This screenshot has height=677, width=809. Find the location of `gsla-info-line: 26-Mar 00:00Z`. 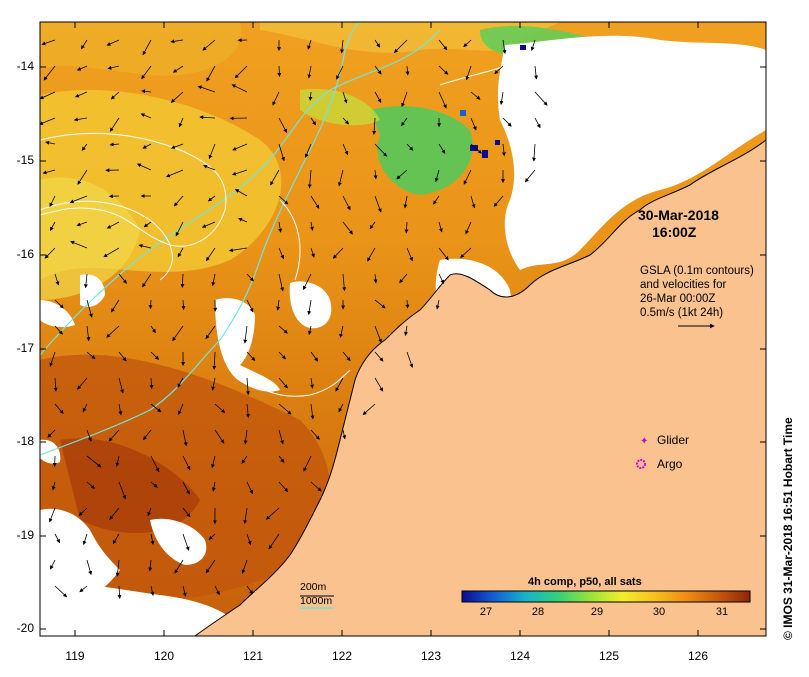

gsla-info-line: 26-Mar 00:00Z is located at coordinates (677, 299).